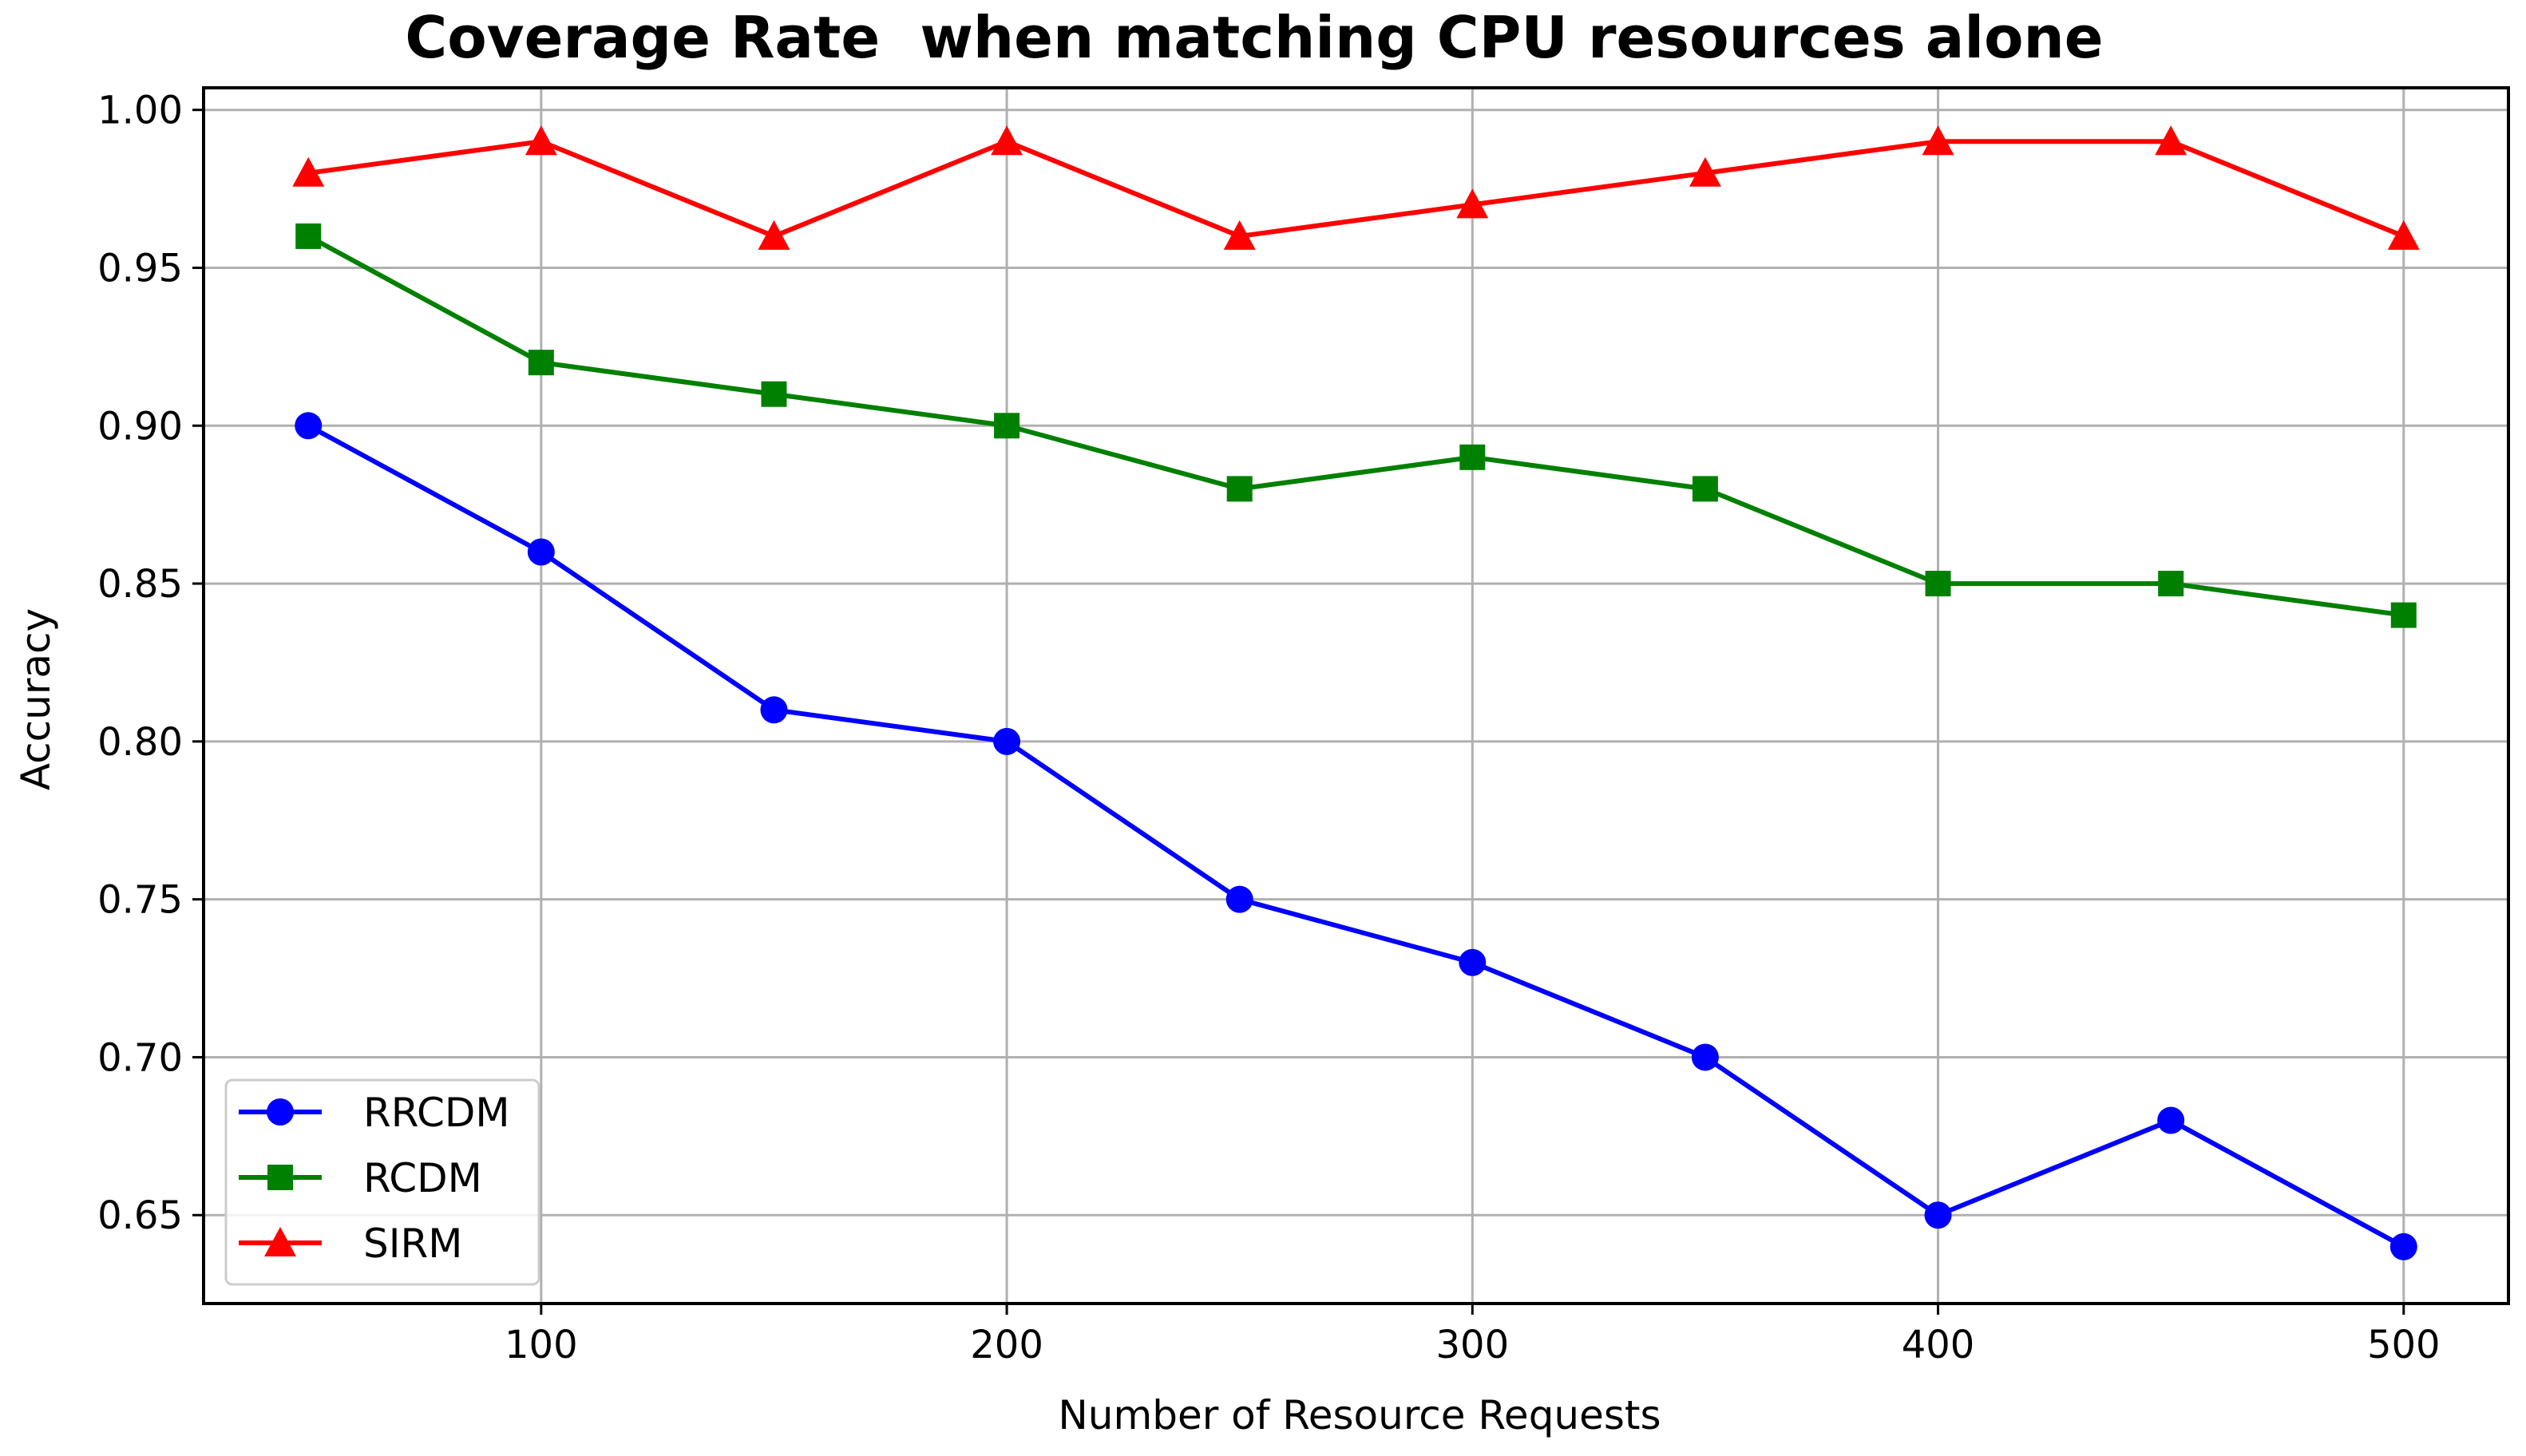 The image size is (2526, 1456). I want to click on legend-item-sirm: SIRM, so click(351, 1244).